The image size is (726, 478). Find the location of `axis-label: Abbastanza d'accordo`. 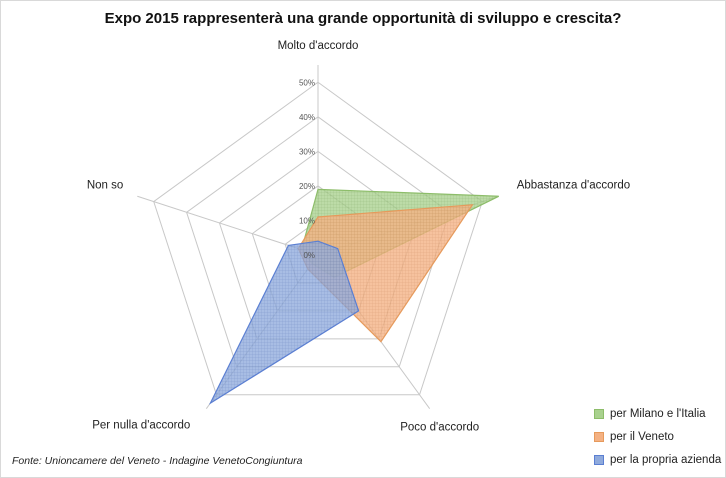

axis-label: Abbastanza d'accordo is located at coordinates (573, 185).